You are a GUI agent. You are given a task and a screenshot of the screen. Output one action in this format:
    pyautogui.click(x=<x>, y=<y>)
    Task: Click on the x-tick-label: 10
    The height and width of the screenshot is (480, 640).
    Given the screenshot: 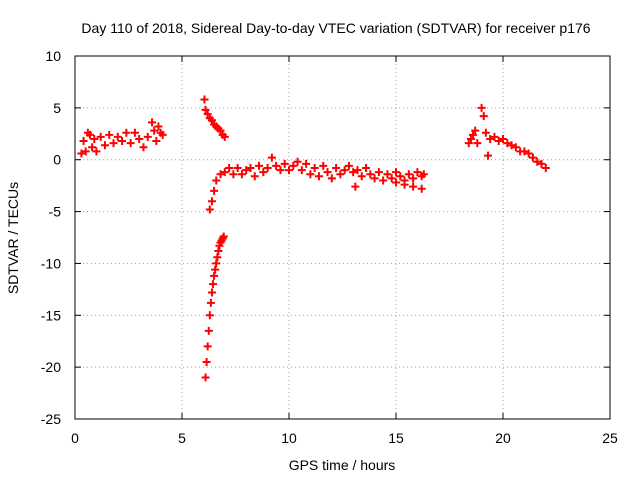 What is the action you would take?
    pyautogui.click(x=289, y=438)
    